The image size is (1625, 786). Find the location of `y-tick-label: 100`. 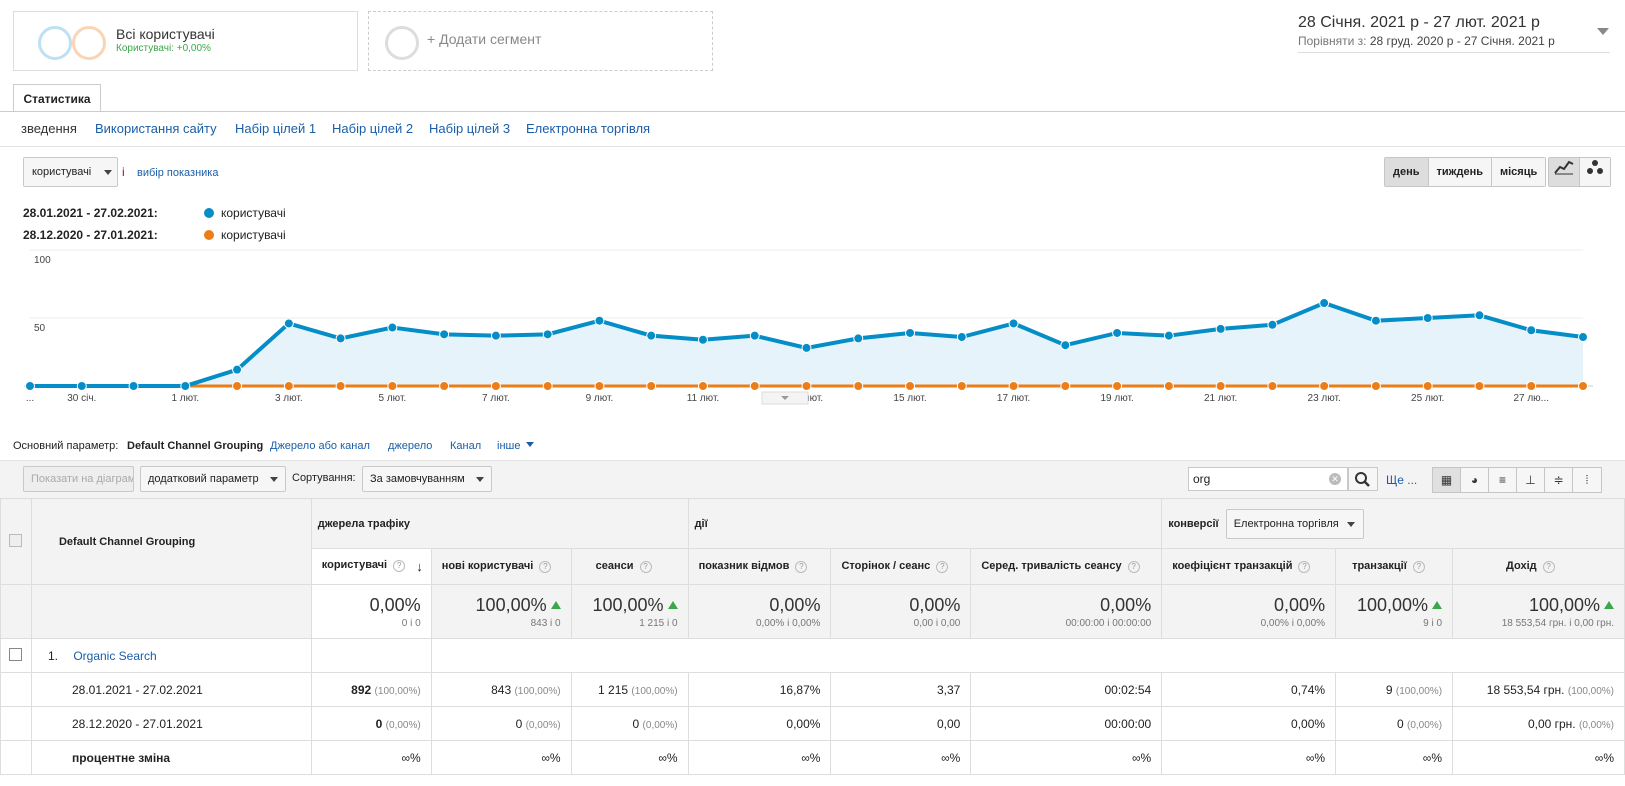

y-tick-label: 100 is located at coordinates (42, 260).